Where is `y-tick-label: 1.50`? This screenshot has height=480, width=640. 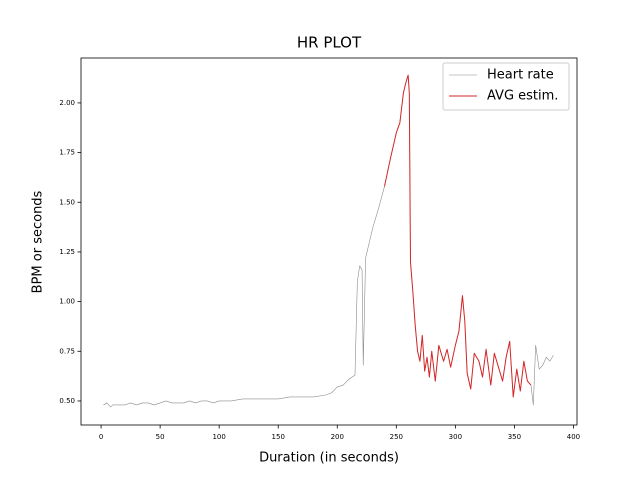
y-tick-label: 1.50 is located at coordinates (67, 202).